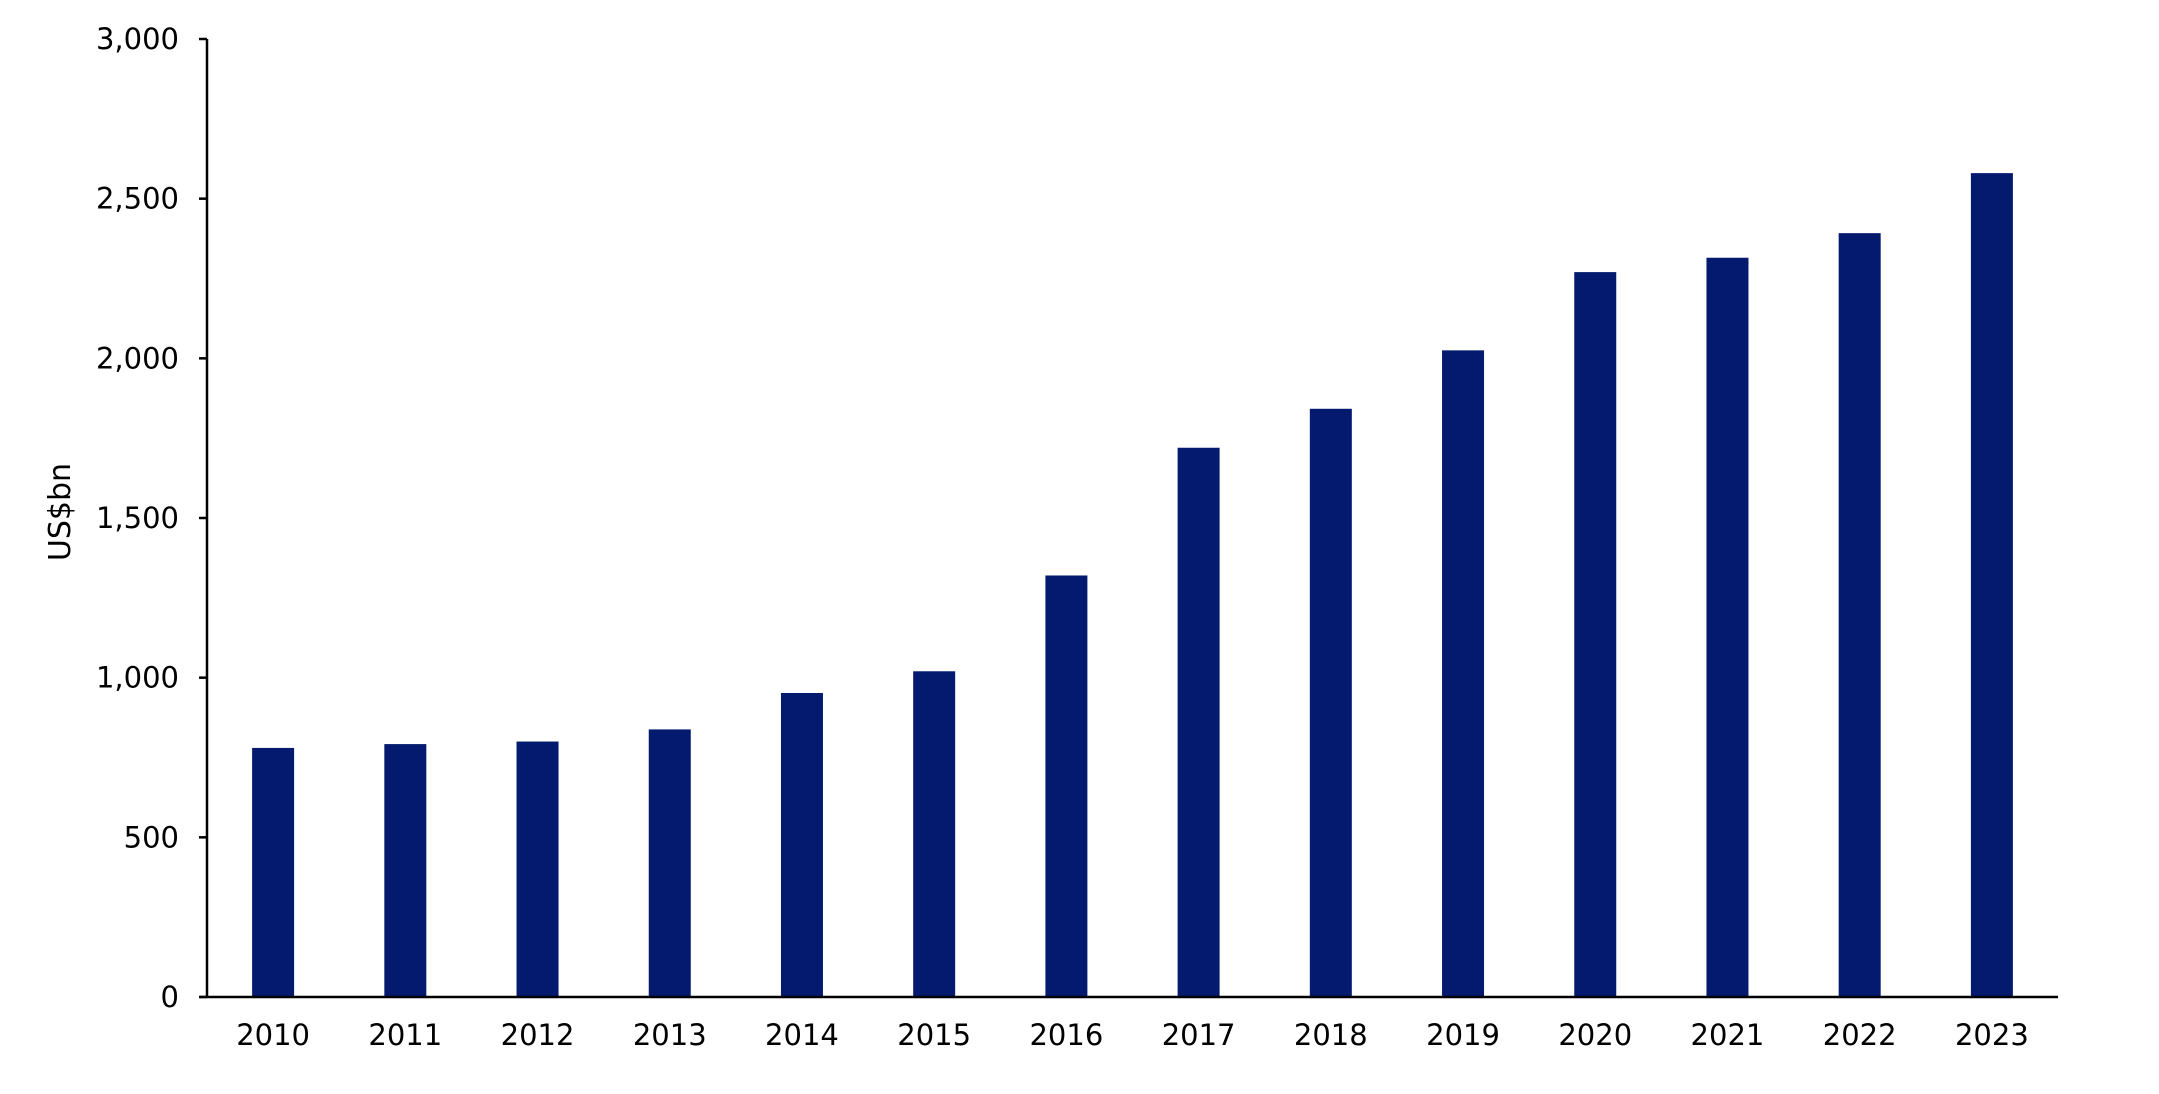  I want to click on y-tick-label: 2,000, so click(137, 358).